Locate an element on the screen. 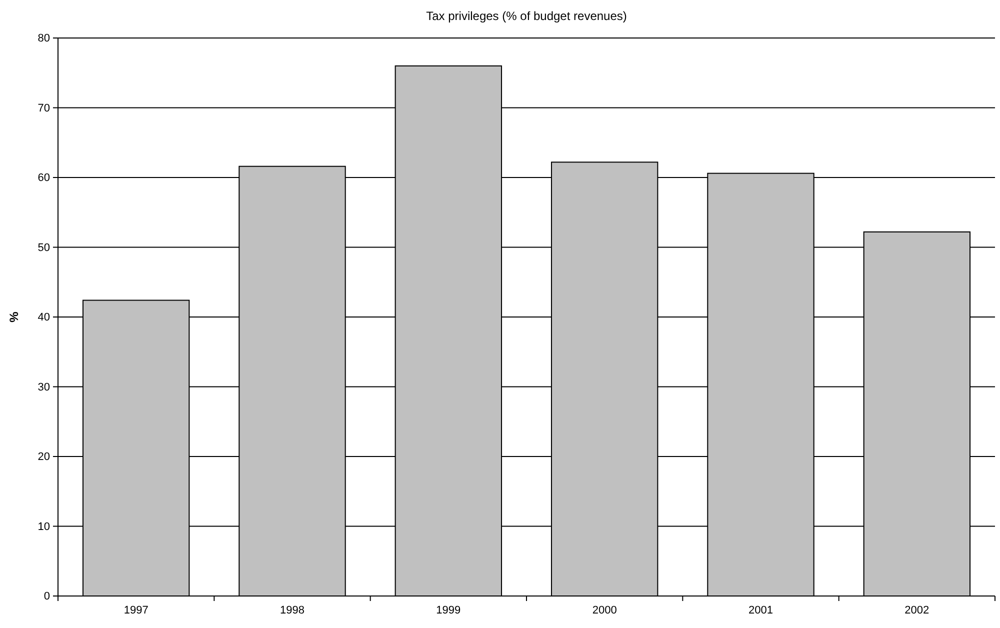  x-tick-label: 2001 is located at coordinates (760, 610).